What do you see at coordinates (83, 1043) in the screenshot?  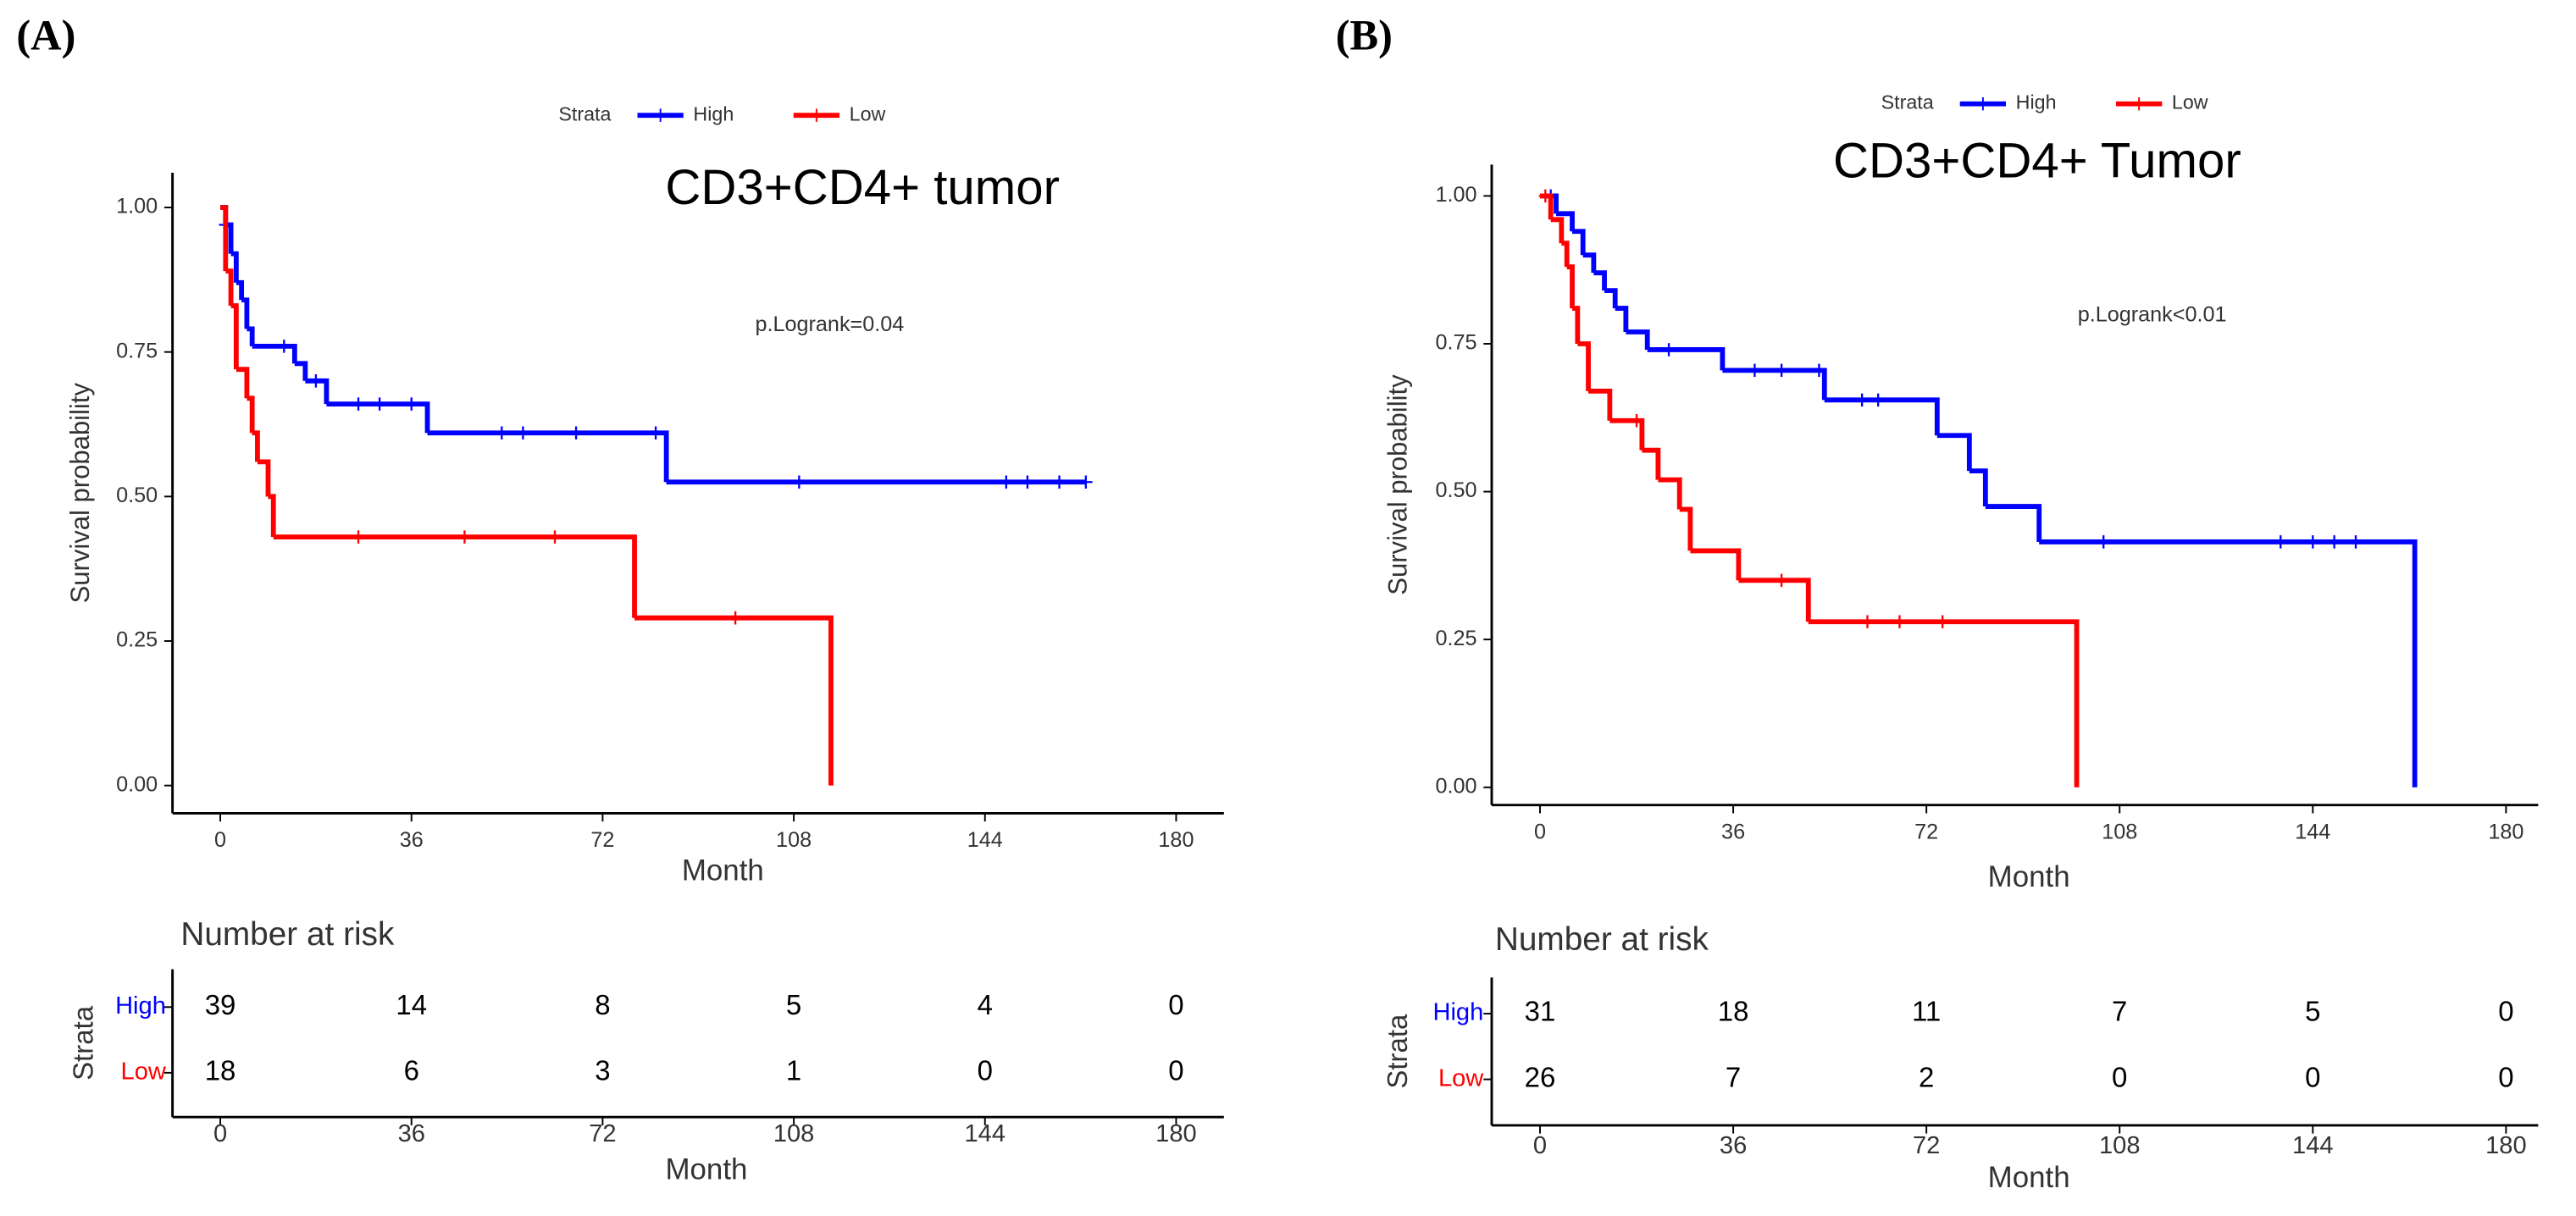 I see `risk-y-axis-label: Strata` at bounding box center [83, 1043].